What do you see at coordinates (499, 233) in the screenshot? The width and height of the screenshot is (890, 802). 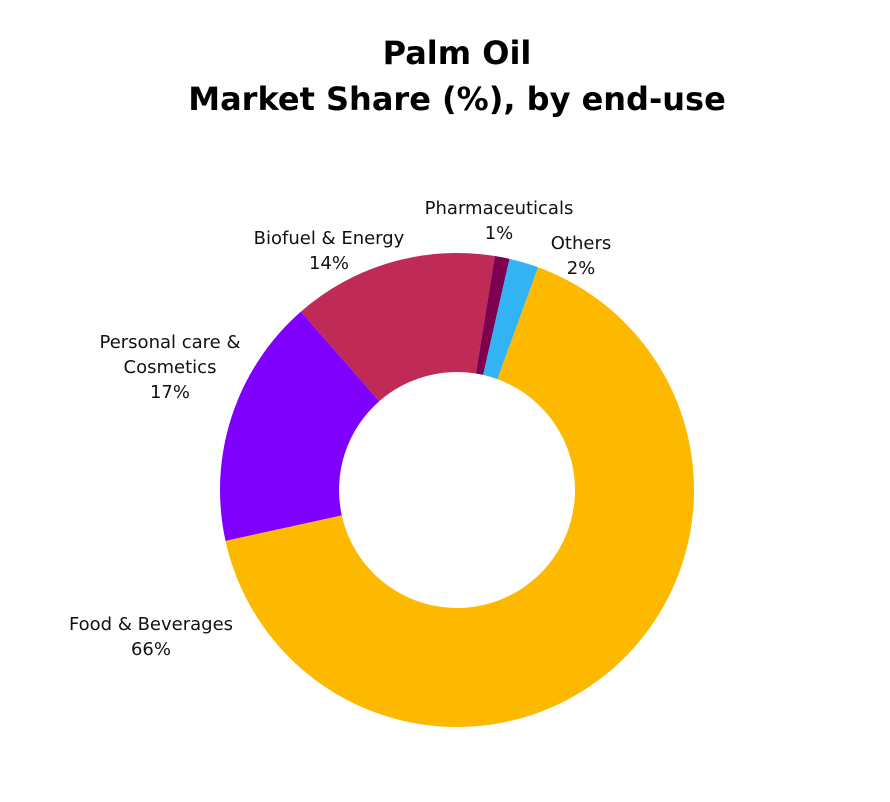 I see `value-label: 1%` at bounding box center [499, 233].